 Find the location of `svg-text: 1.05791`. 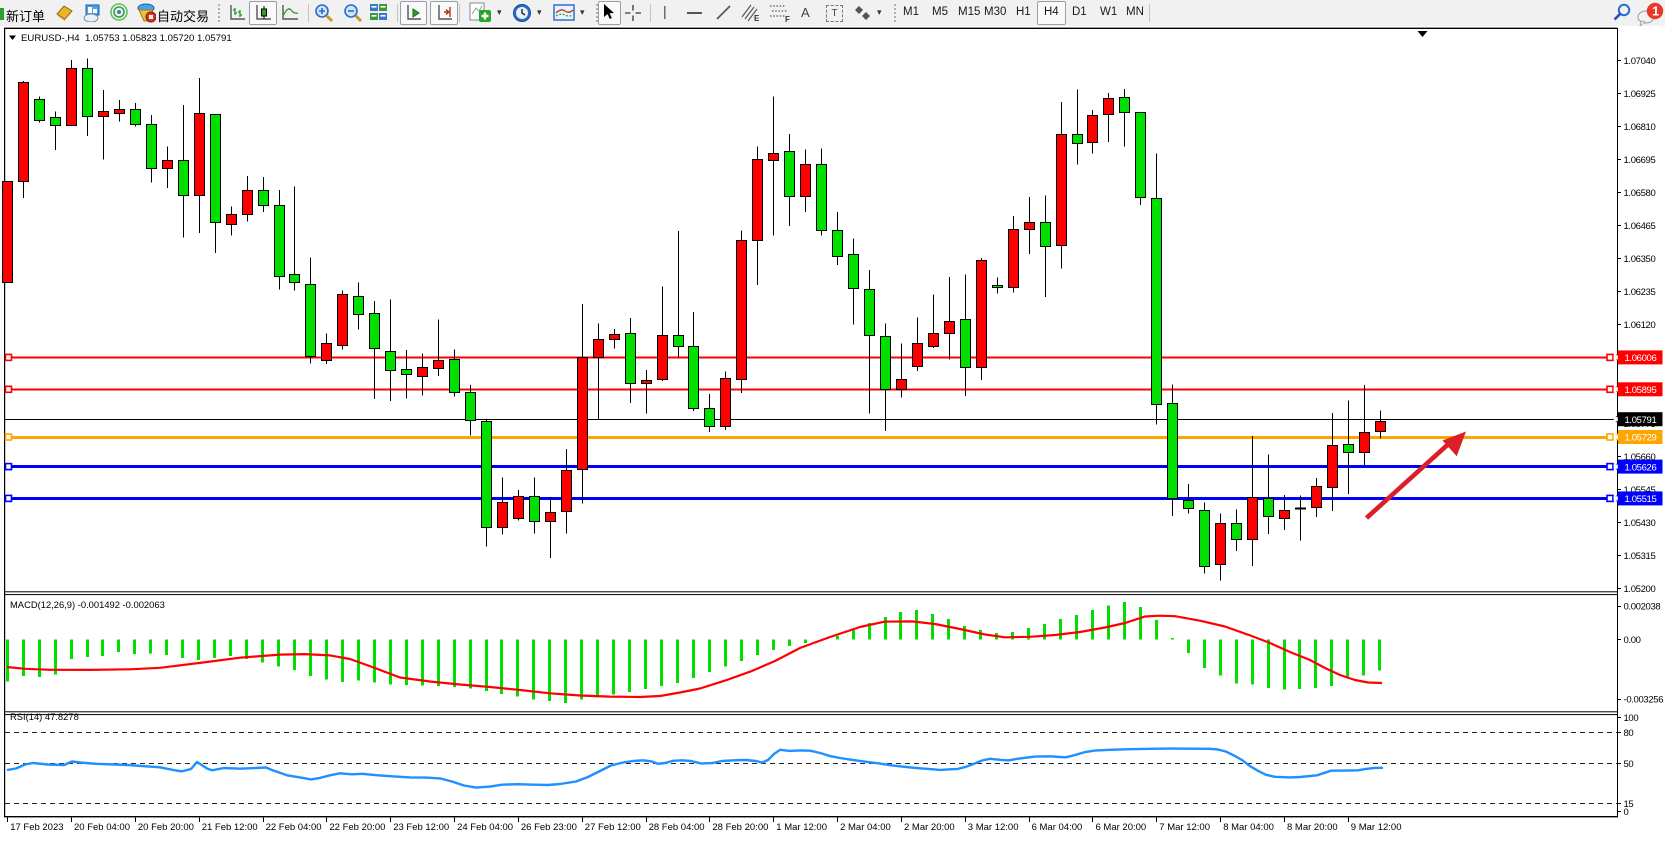

svg-text: 1.05791 is located at coordinates (1641, 420).